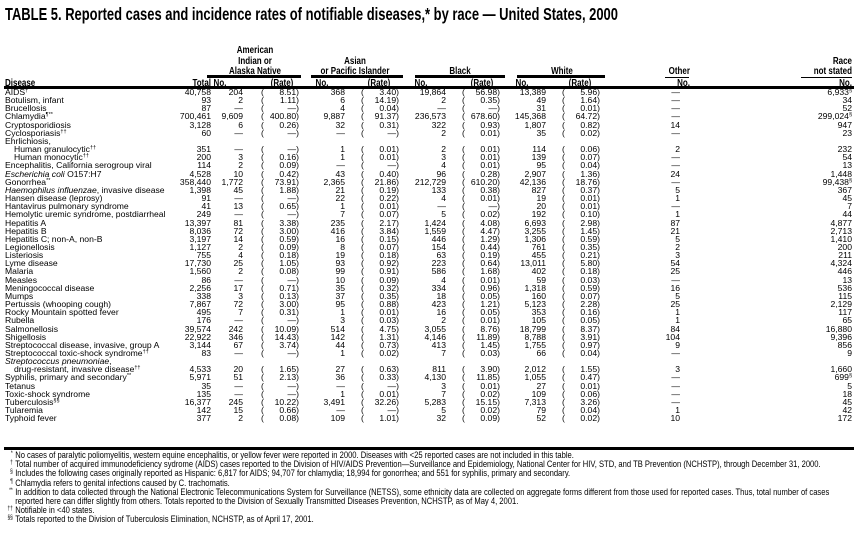  Describe the element at coordinates (441, 312) in the screenshot. I see `count-value: 16` at that location.